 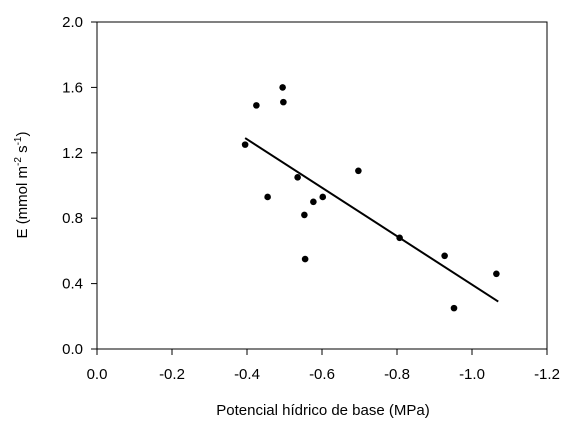 What do you see at coordinates (322, 410) in the screenshot?
I see `x-axis-title: Potencial hídrico de base (MPa)` at bounding box center [322, 410].